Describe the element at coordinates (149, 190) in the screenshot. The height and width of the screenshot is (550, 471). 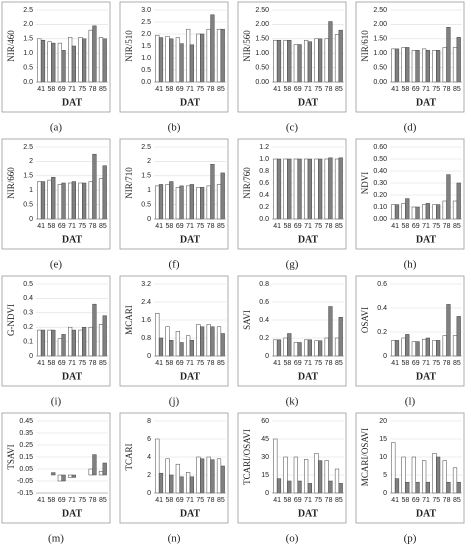
I see `y-tick-label: 1` at that location.